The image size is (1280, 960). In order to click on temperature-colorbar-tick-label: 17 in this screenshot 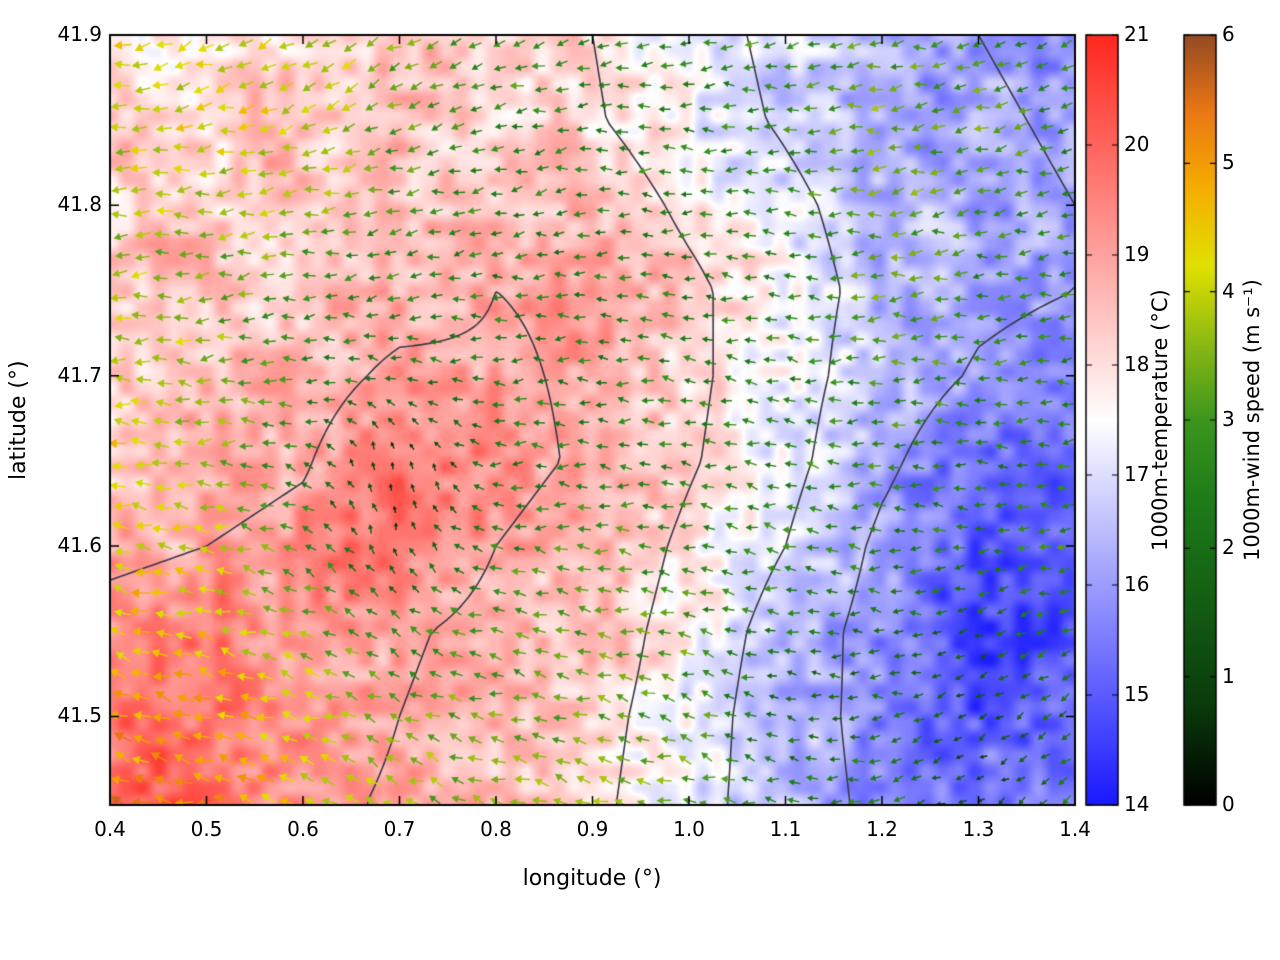, I will do `click(1137, 474)`.